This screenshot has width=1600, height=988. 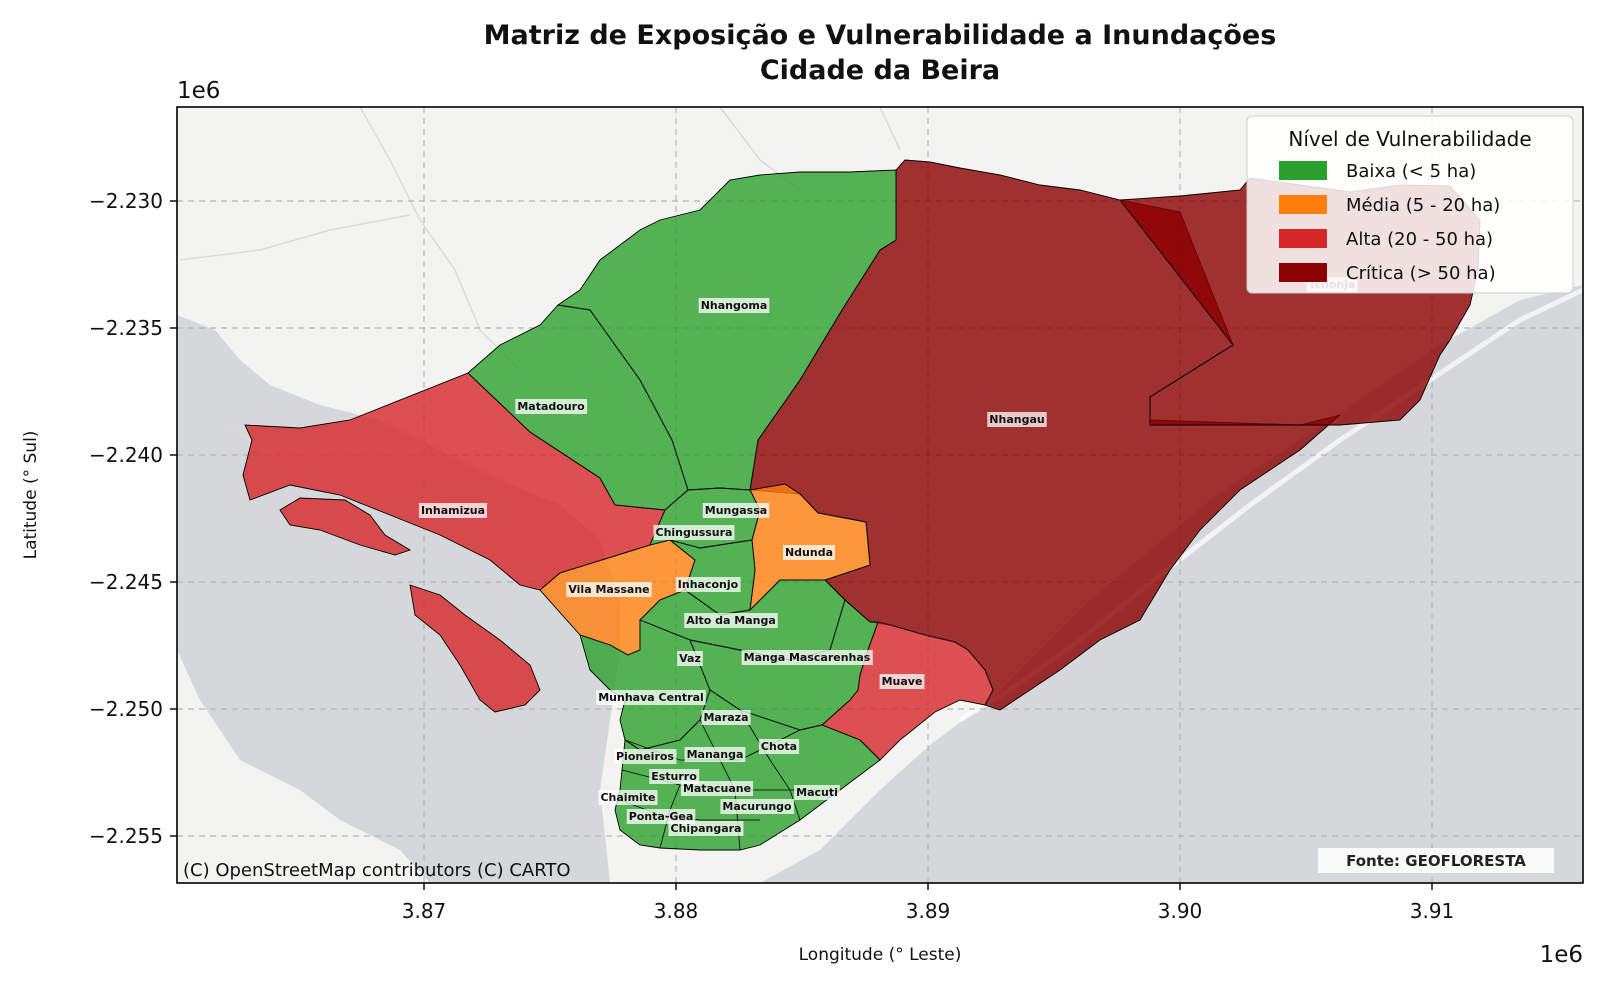 I want to click on neighborhood-label-macuti: Macuti, so click(x=817, y=792).